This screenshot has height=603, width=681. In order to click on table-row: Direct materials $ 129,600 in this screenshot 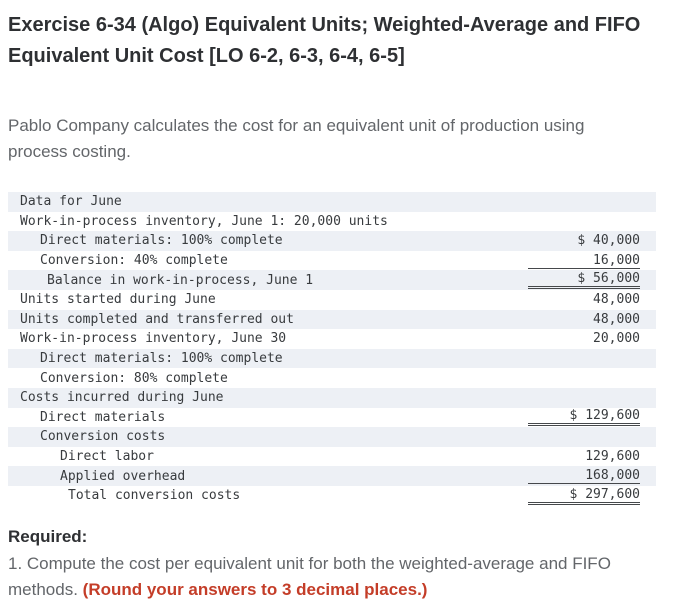, I will do `click(332, 418)`.